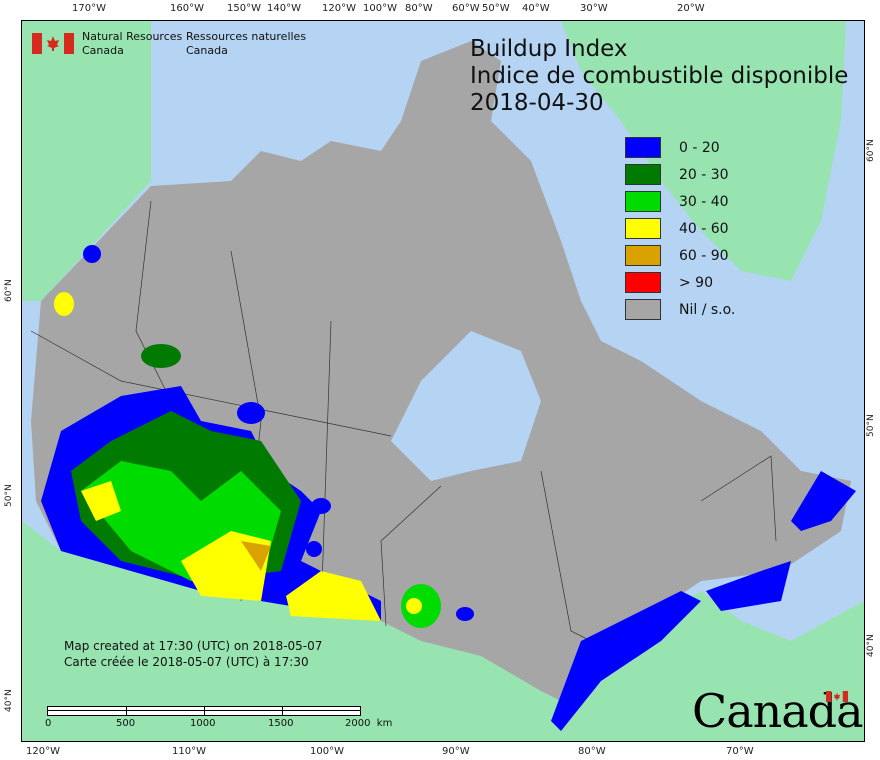  Describe the element at coordinates (9, 700) in the screenshot. I see `left-tick: 40°N` at that location.